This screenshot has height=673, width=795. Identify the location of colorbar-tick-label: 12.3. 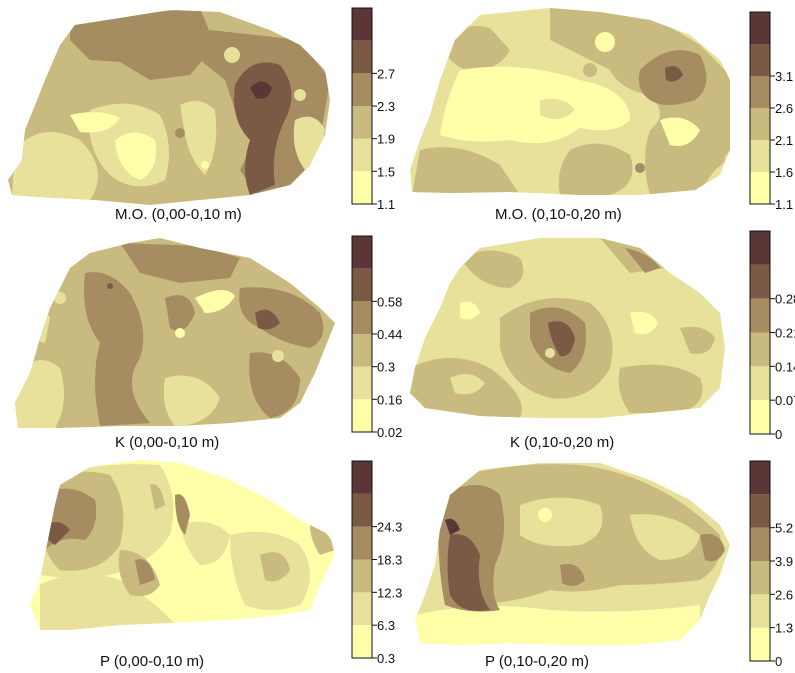
(389, 592).